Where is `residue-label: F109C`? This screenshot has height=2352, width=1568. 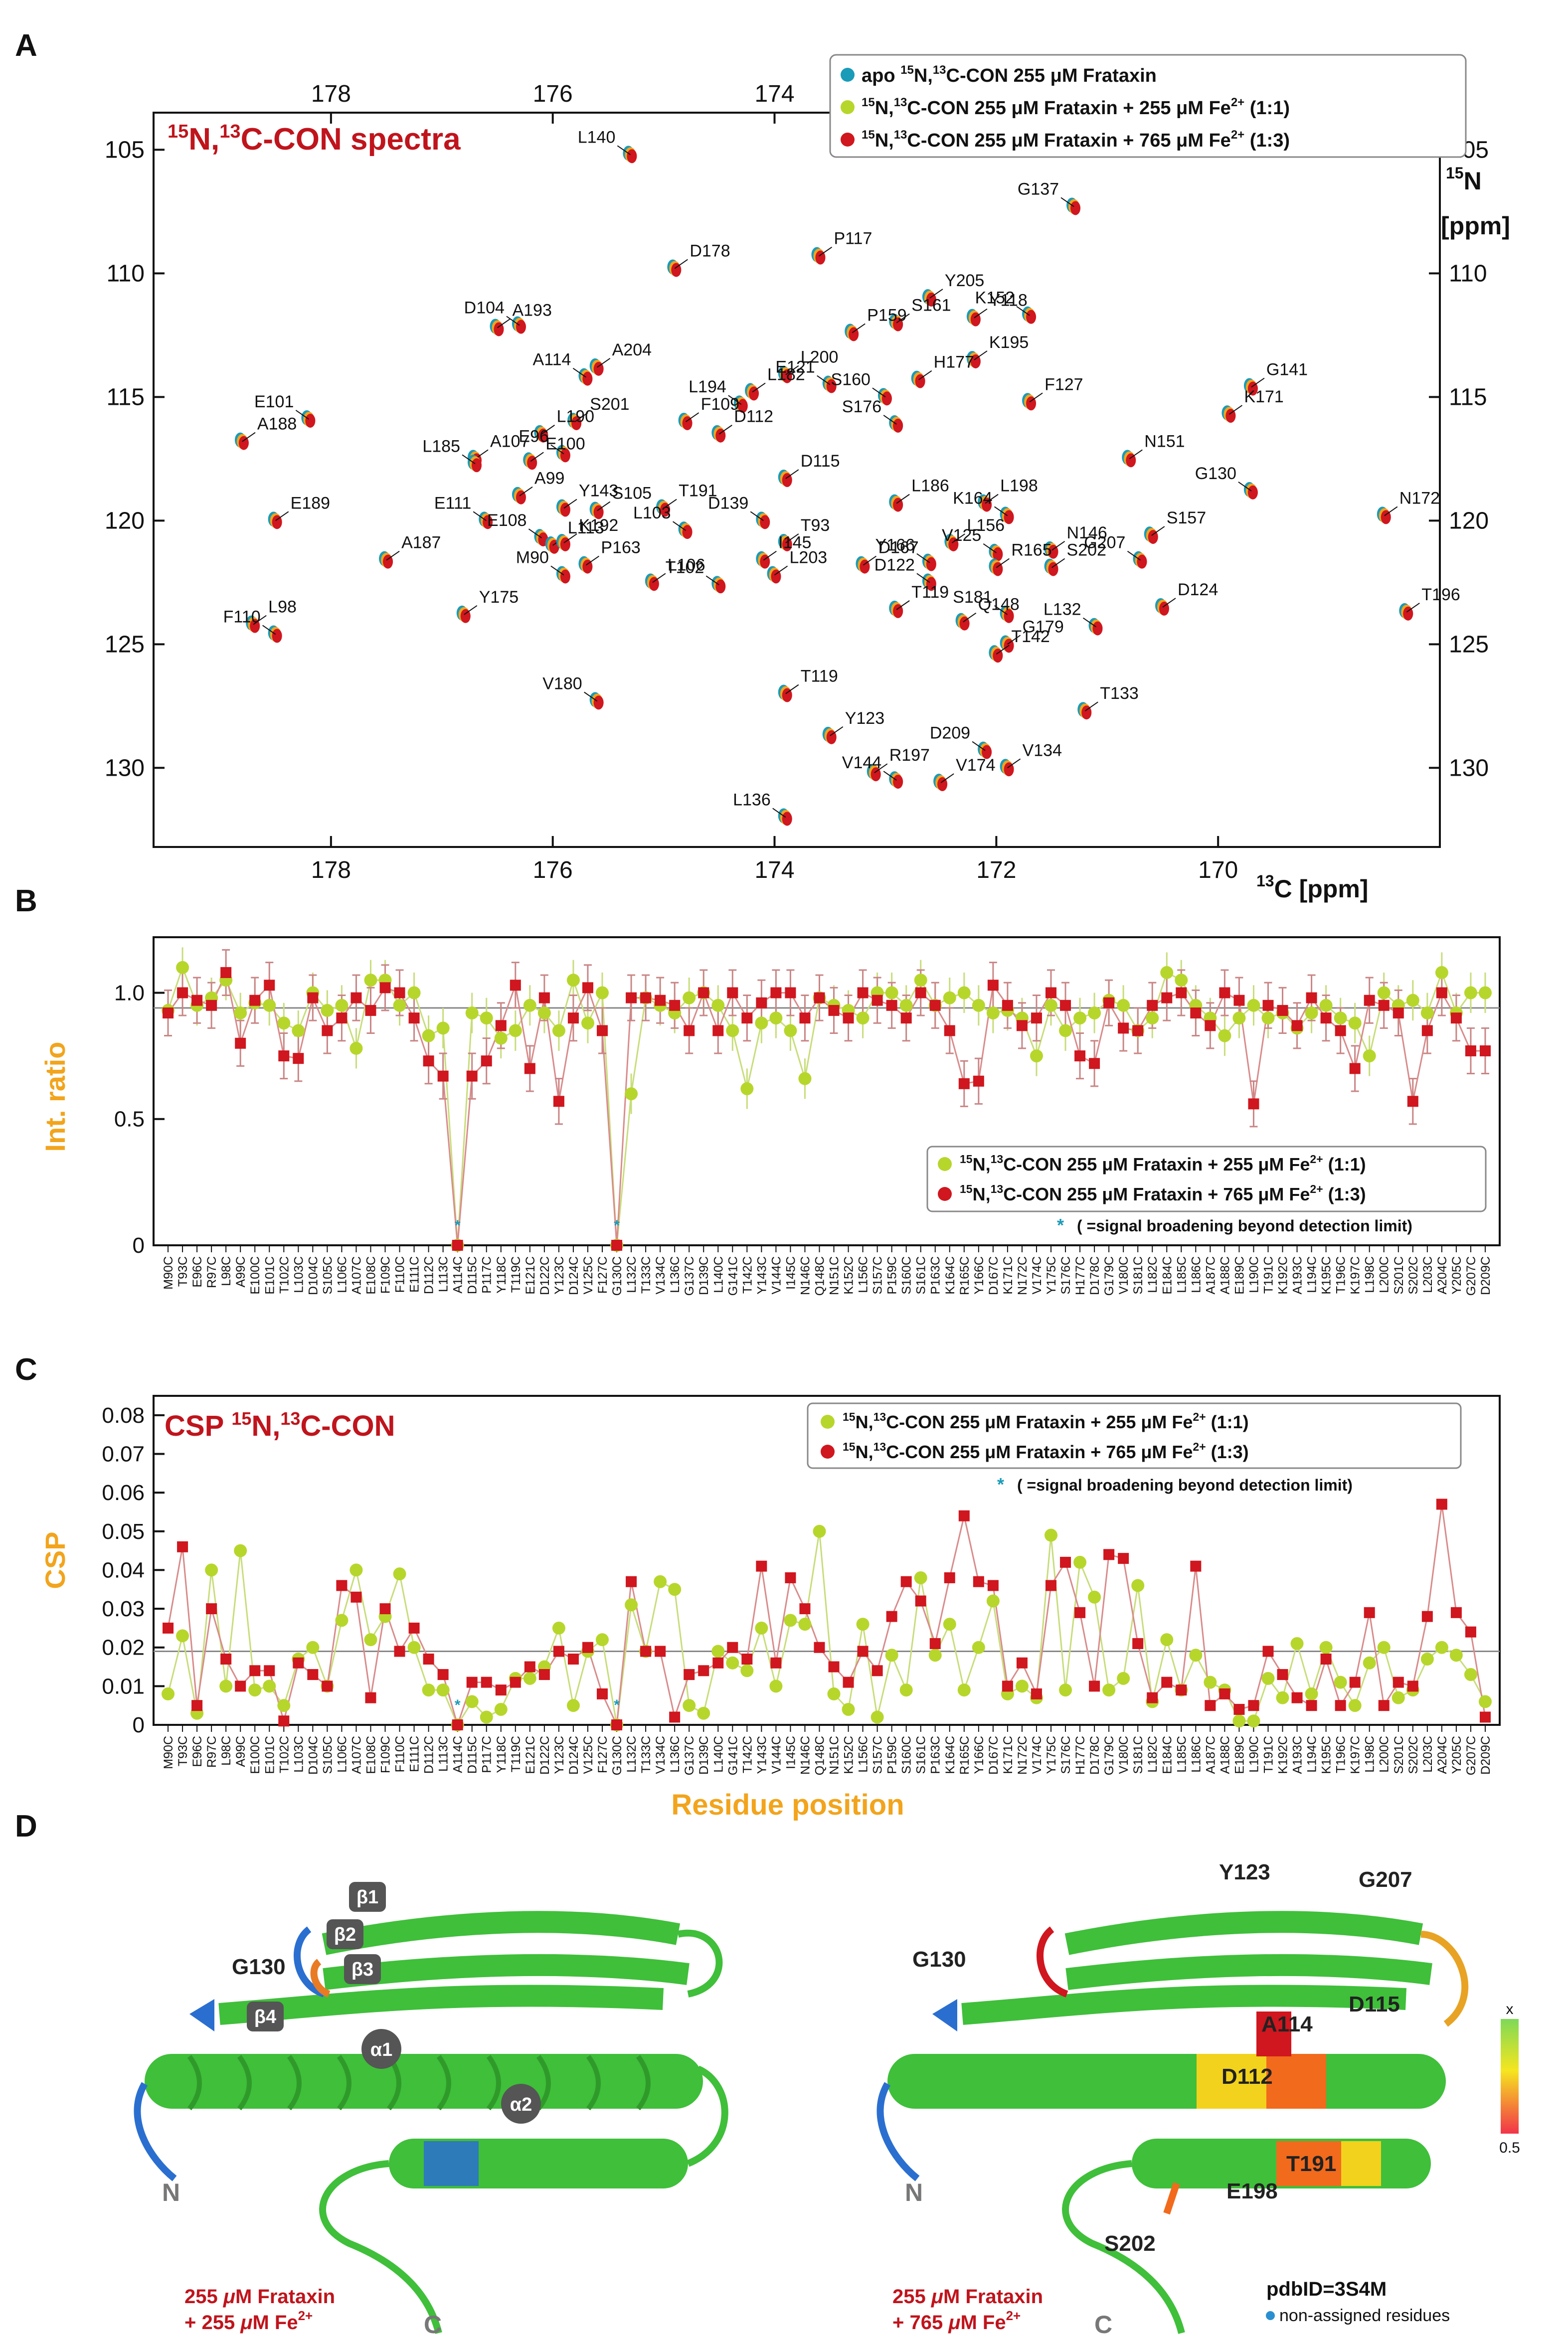
residue-label: F109C is located at coordinates (386, 1754).